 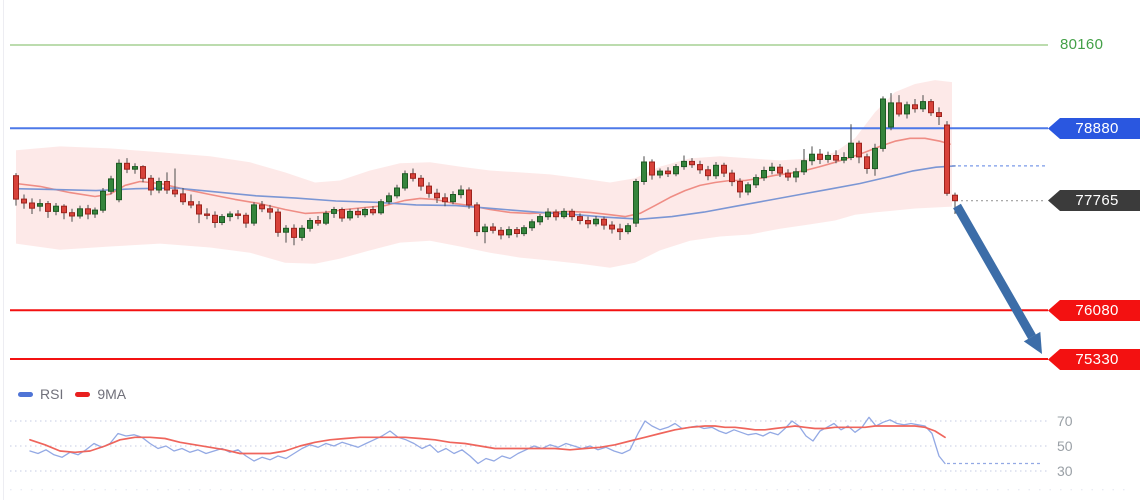 What do you see at coordinates (52, 394) in the screenshot?
I see `rsi-series-label: RSI` at bounding box center [52, 394].